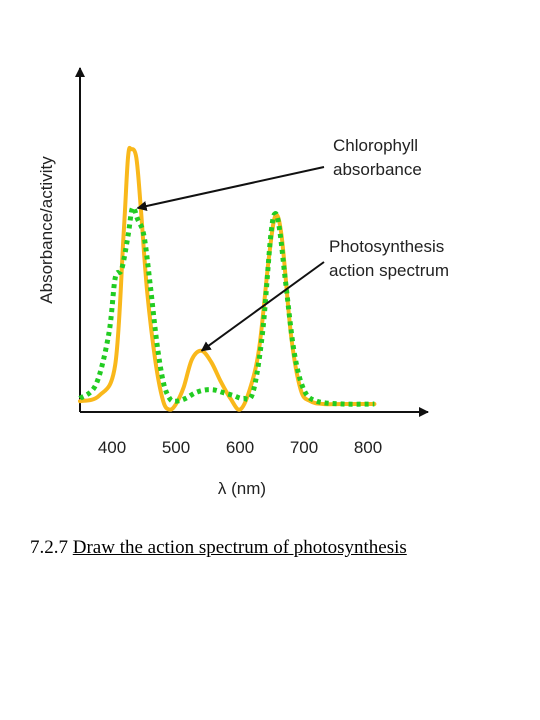  I want to click on action-spectrum-label: Photosynthesis action spectrum, so click(389, 258).